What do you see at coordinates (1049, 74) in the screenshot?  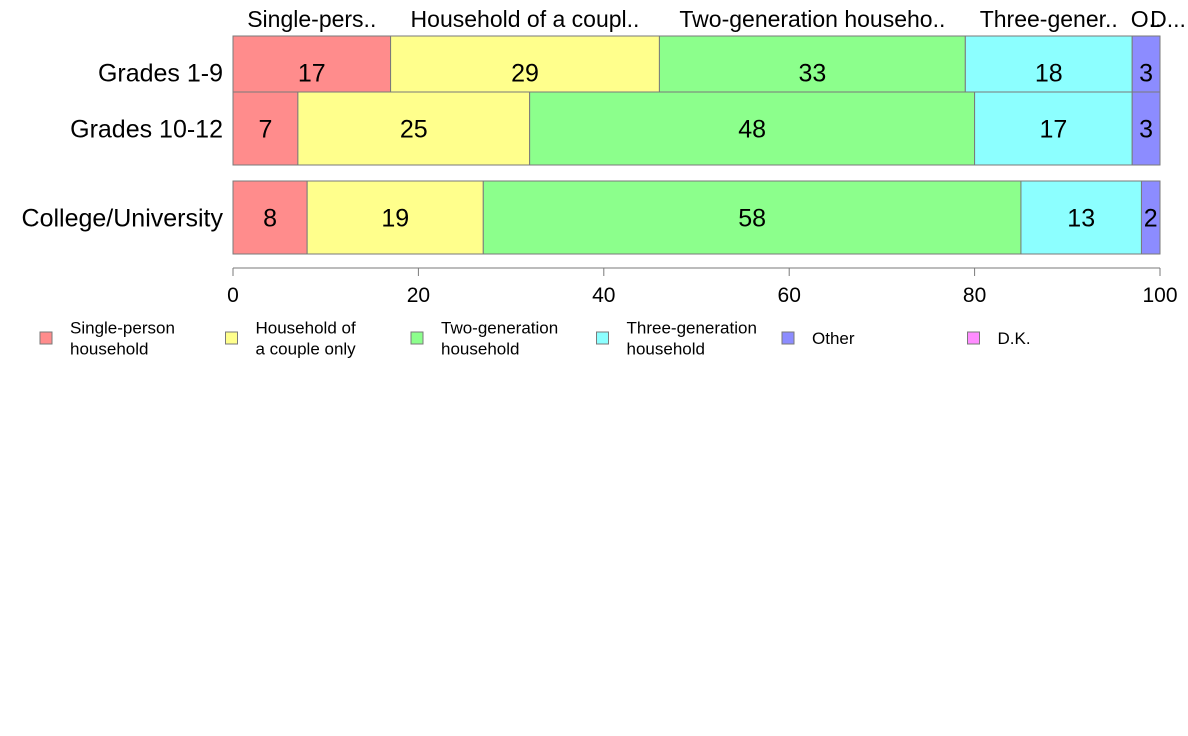 I see `data-label: 18` at bounding box center [1049, 74].